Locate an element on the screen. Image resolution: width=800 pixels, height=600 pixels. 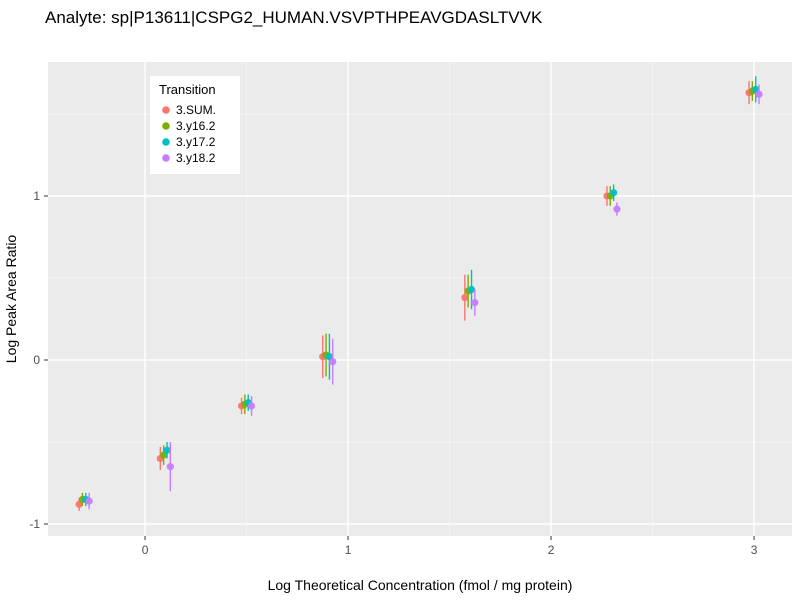
legend-entry-label: 3.SUM. is located at coordinates (196, 110).